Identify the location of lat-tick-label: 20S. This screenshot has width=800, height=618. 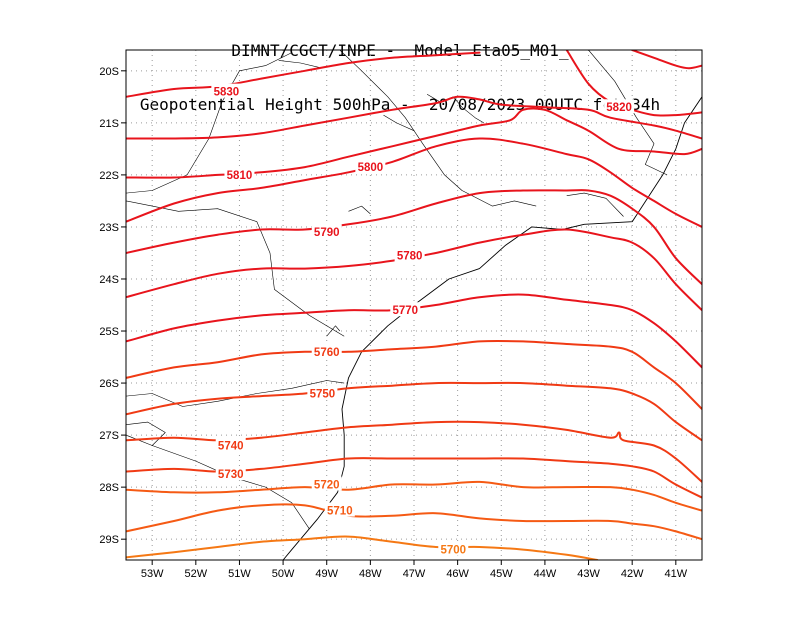
(109, 72).